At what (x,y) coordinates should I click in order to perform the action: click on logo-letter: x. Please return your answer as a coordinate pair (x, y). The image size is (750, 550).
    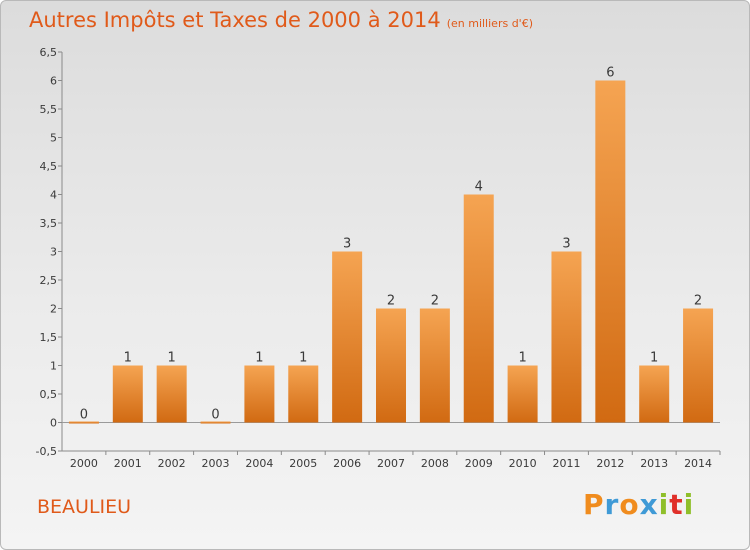
    Looking at the image, I should click on (649, 504).